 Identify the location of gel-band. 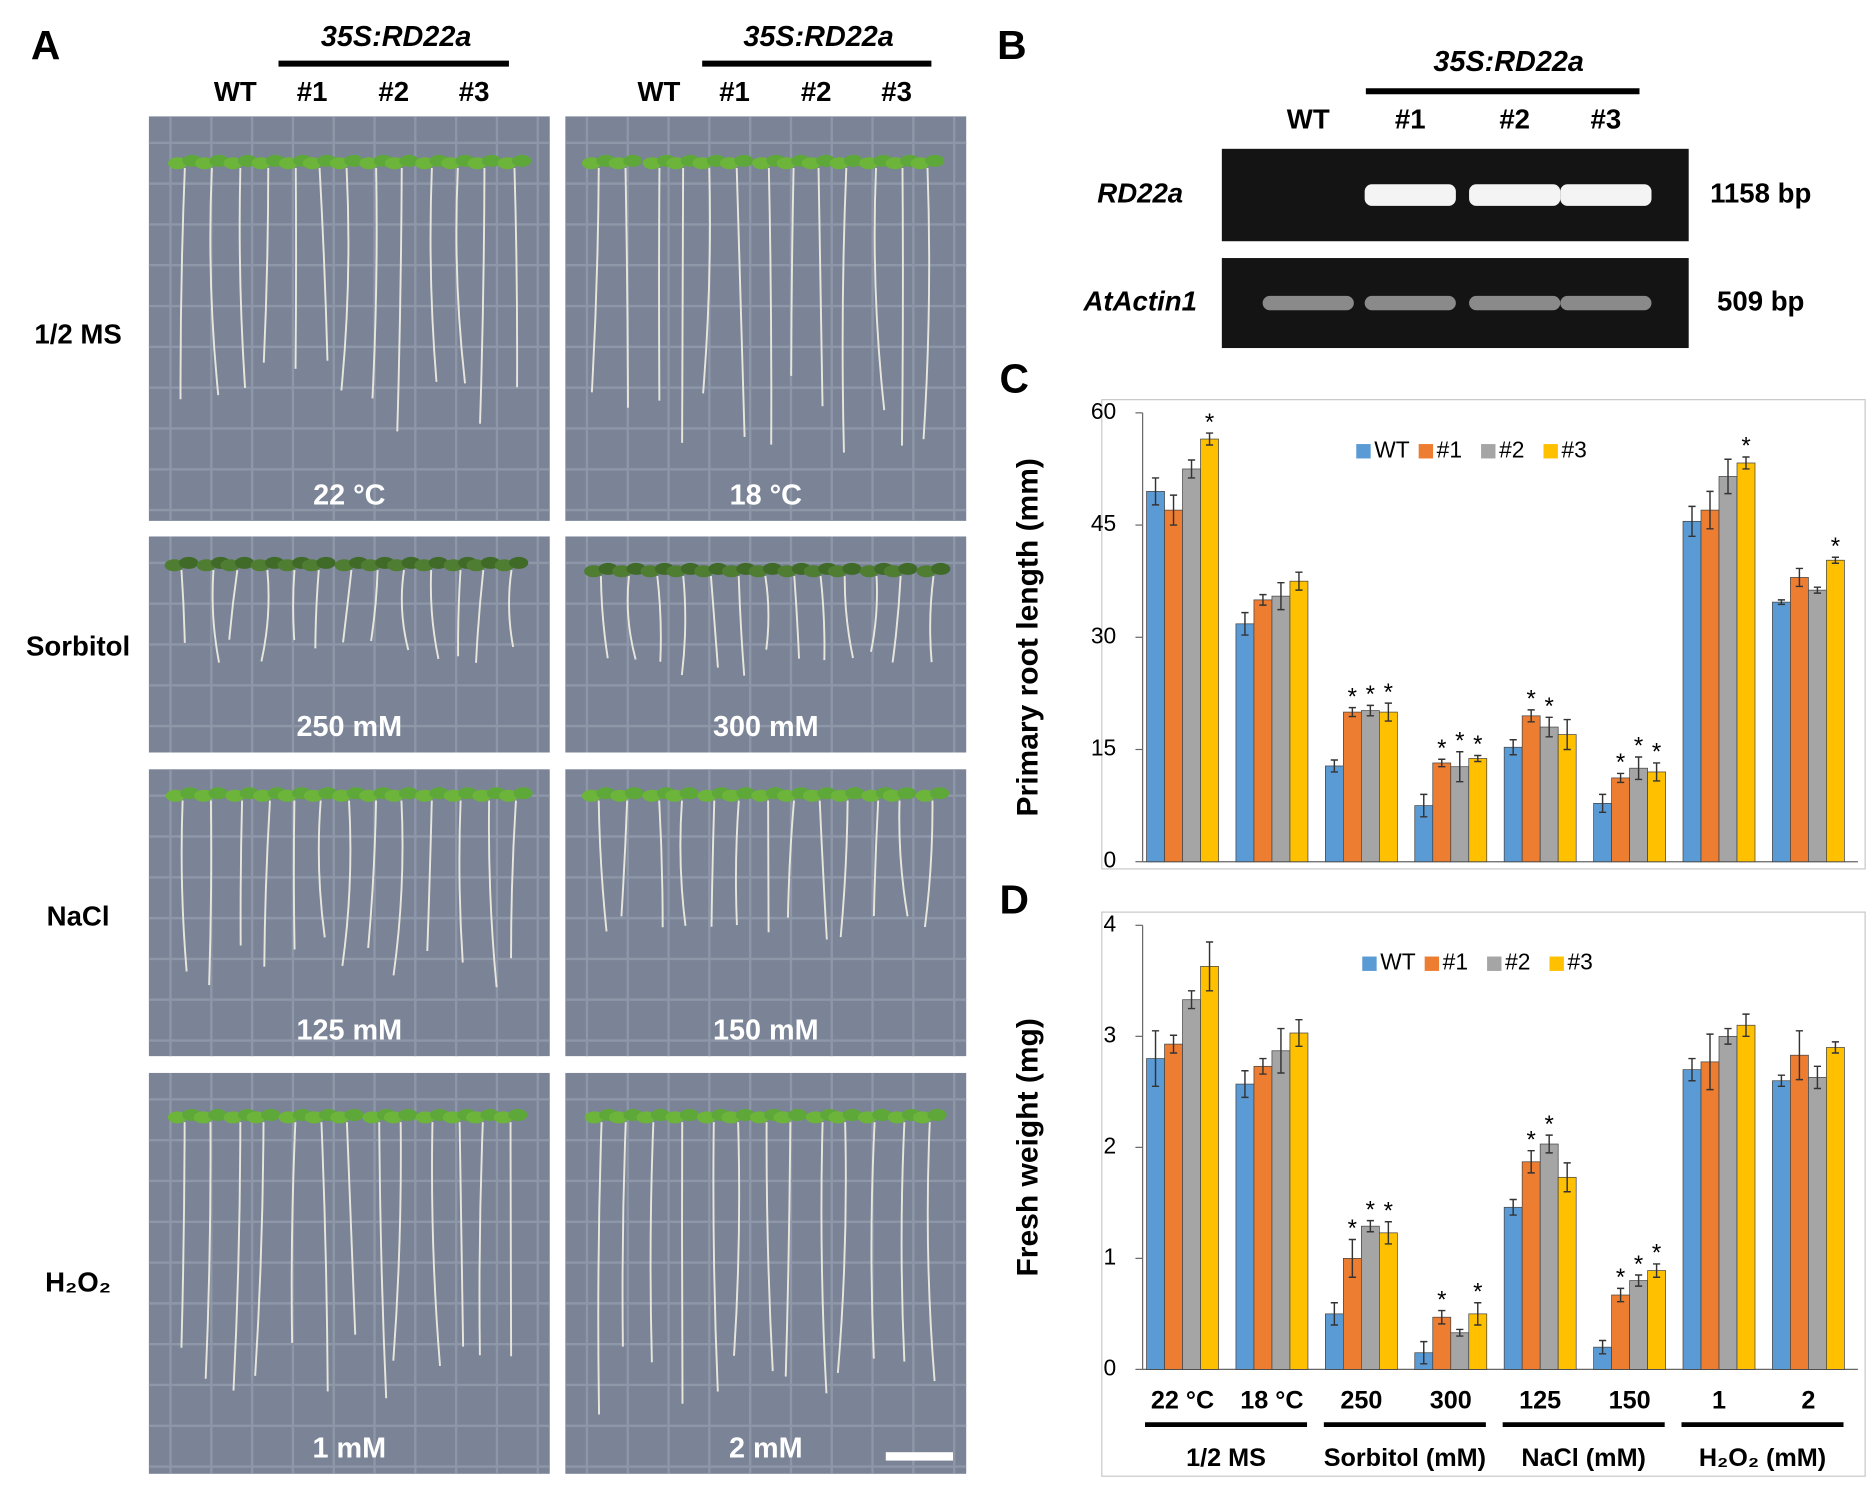
(1410, 303).